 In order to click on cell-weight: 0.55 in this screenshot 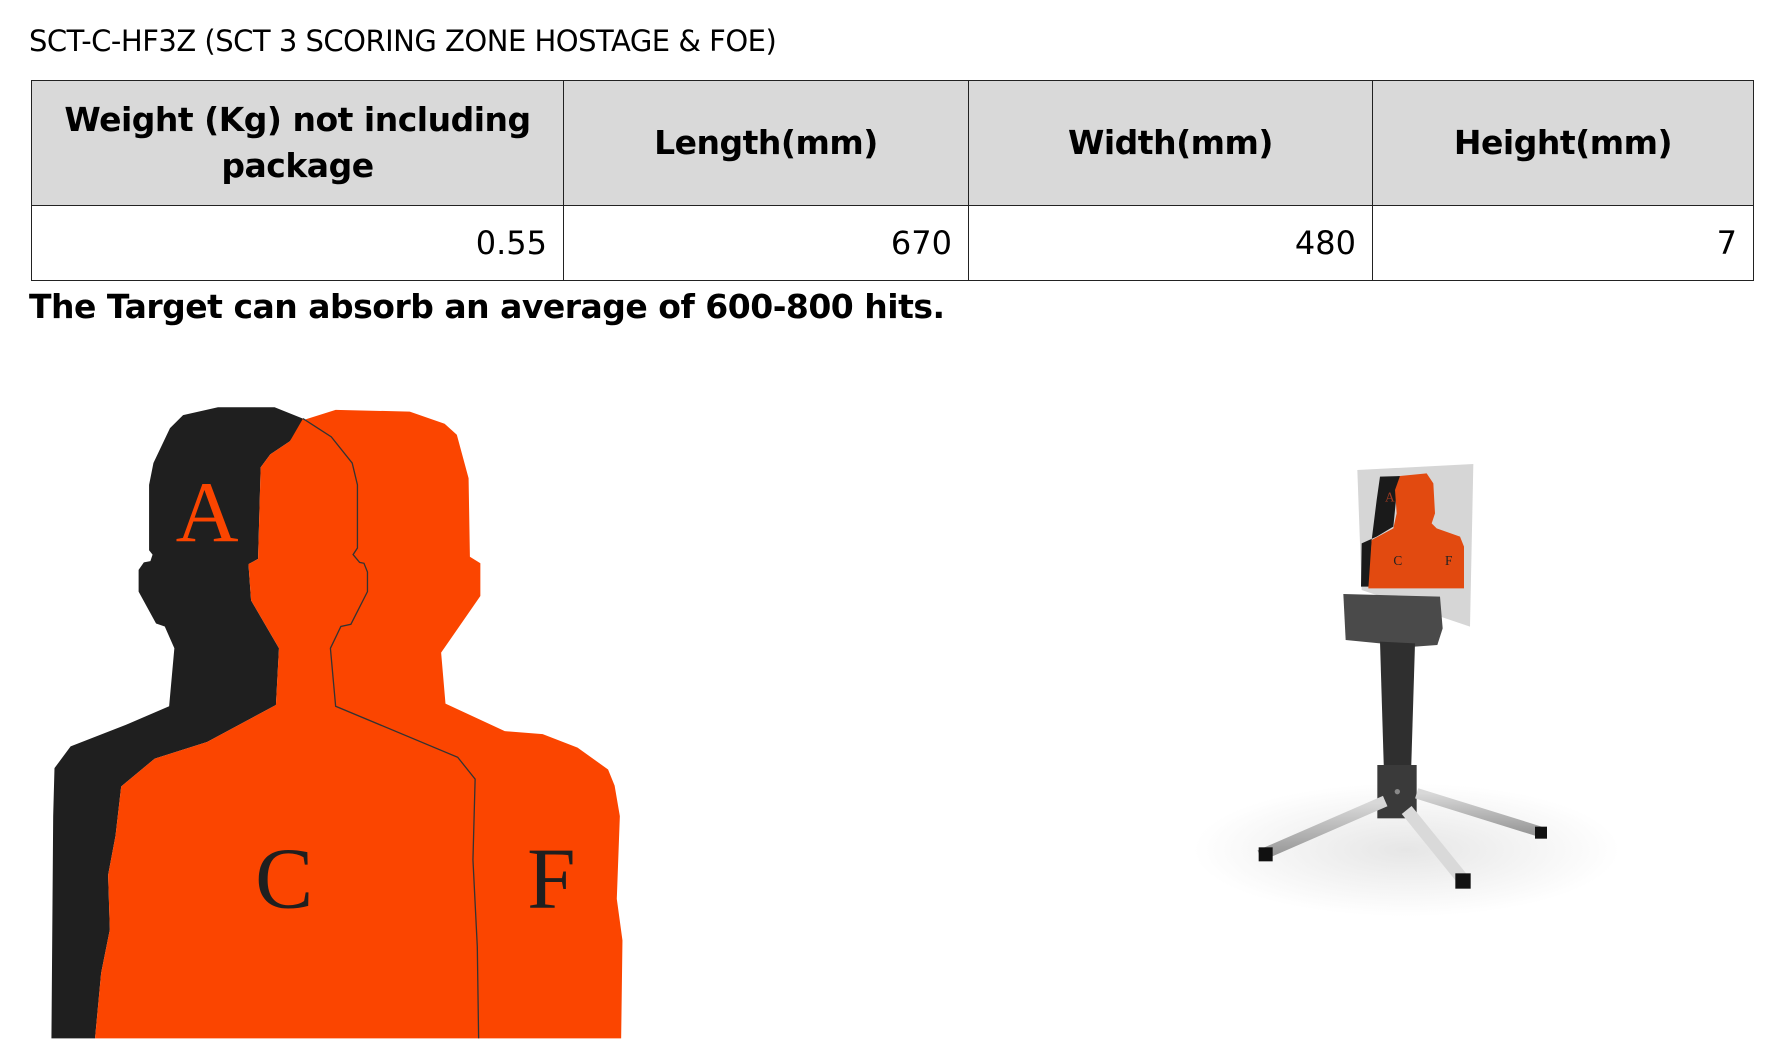, I will do `click(297, 243)`.